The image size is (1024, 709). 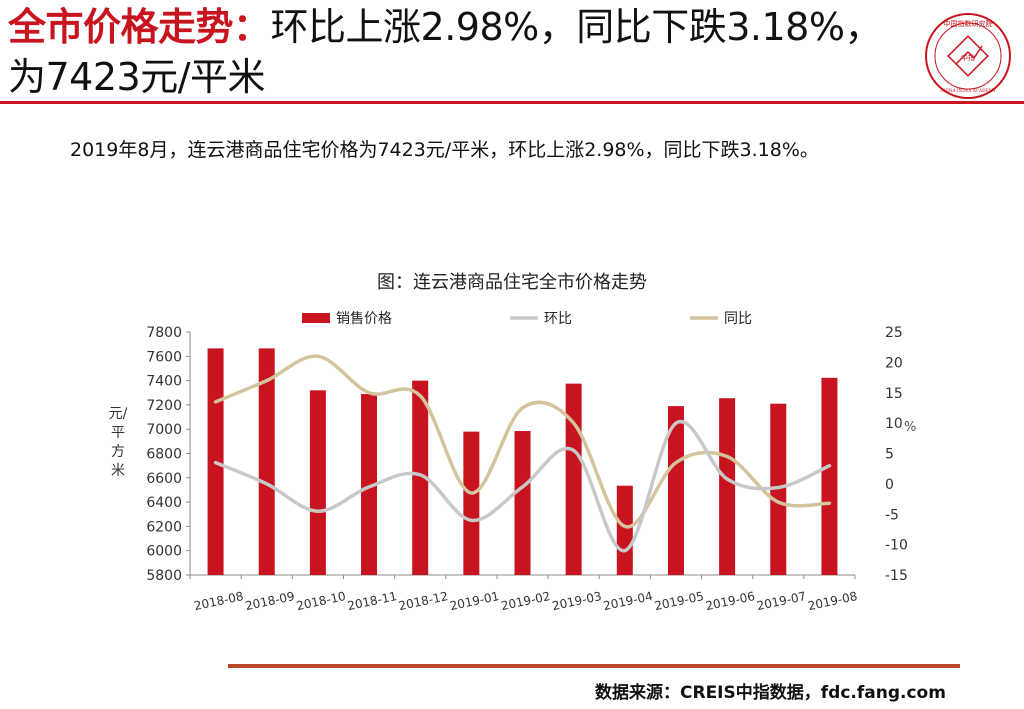 I want to click on x-tick-label: 2019-07, so click(x=781, y=601).